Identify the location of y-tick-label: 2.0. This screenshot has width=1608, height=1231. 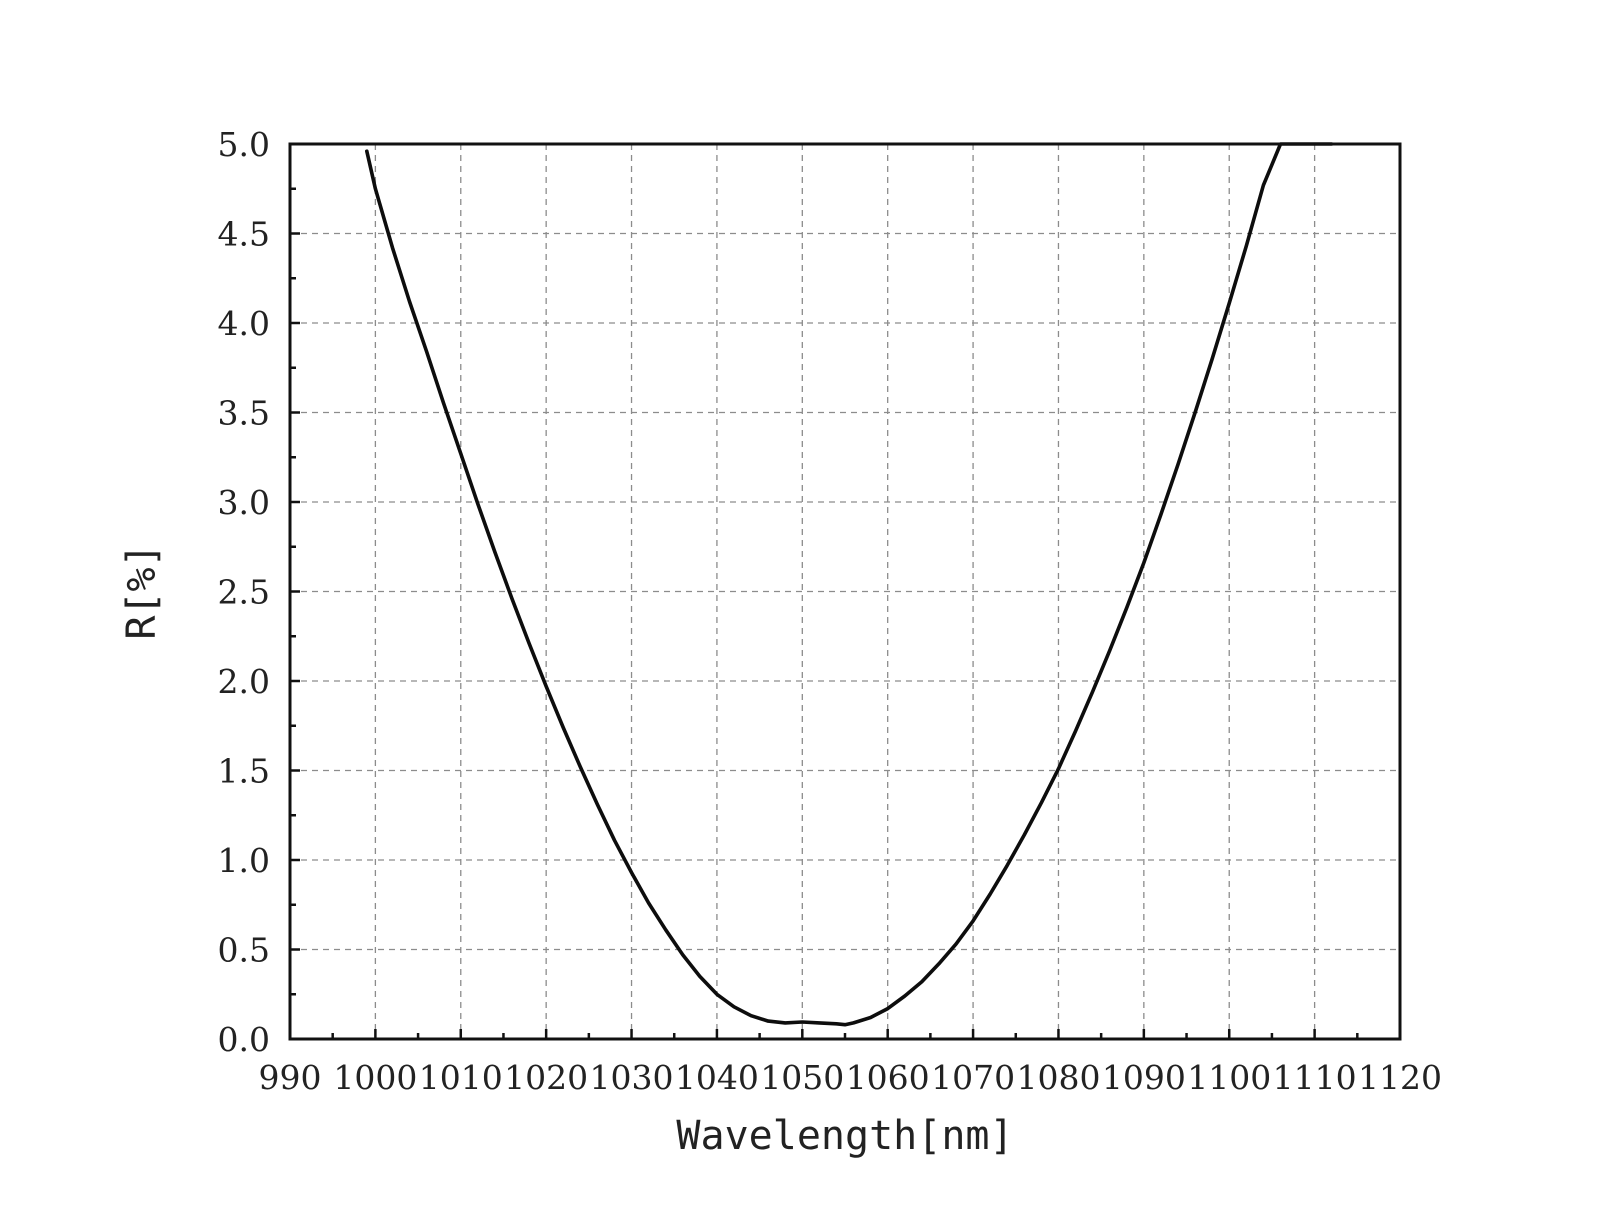
(244, 681).